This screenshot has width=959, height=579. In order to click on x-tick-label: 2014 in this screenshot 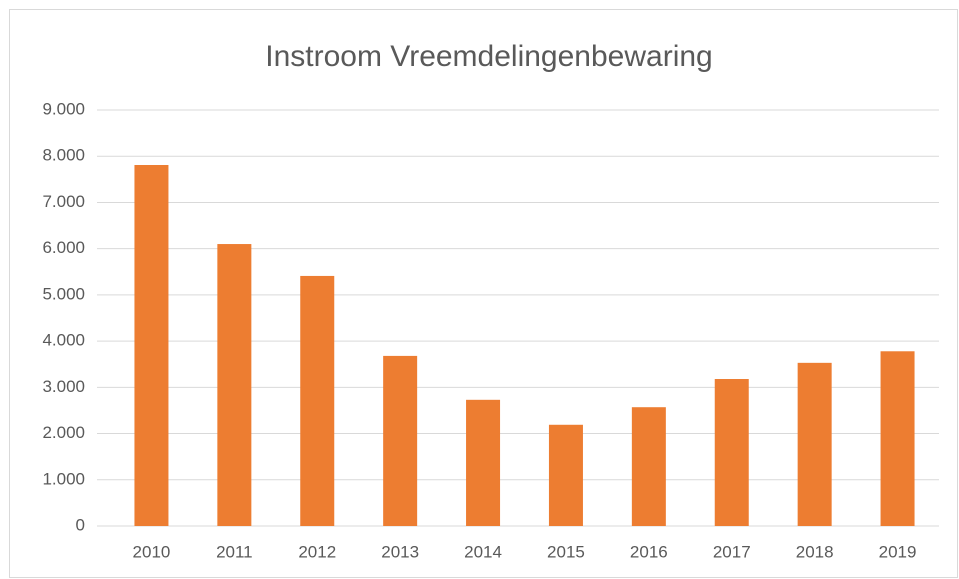, I will do `click(483, 551)`.